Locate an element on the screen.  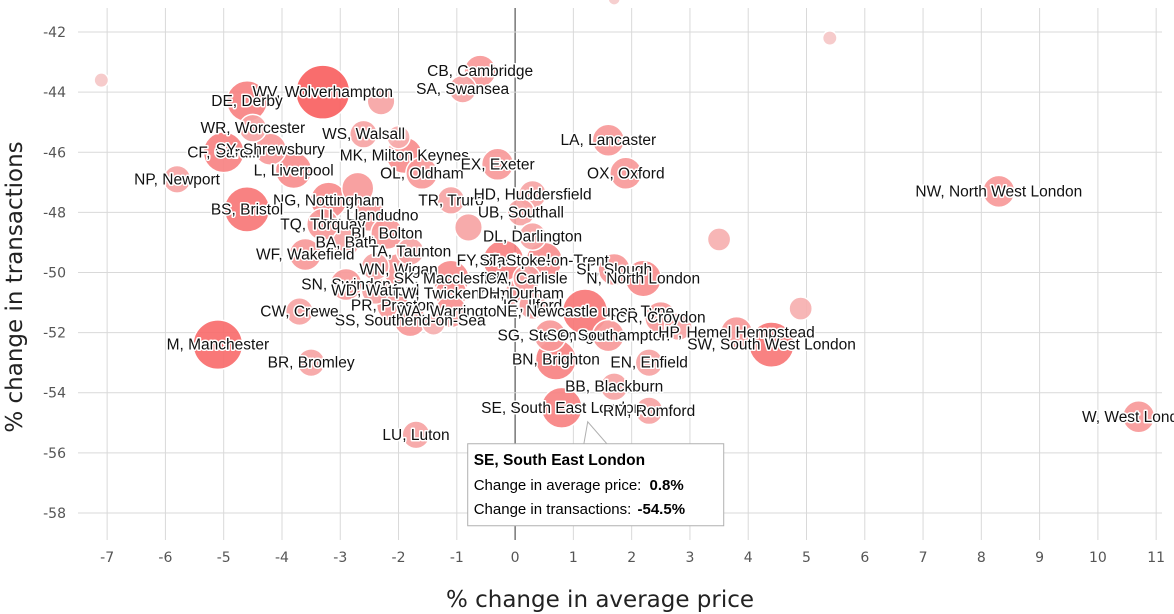
bubble-label: TW, Twickenham is located at coordinates (451, 294).